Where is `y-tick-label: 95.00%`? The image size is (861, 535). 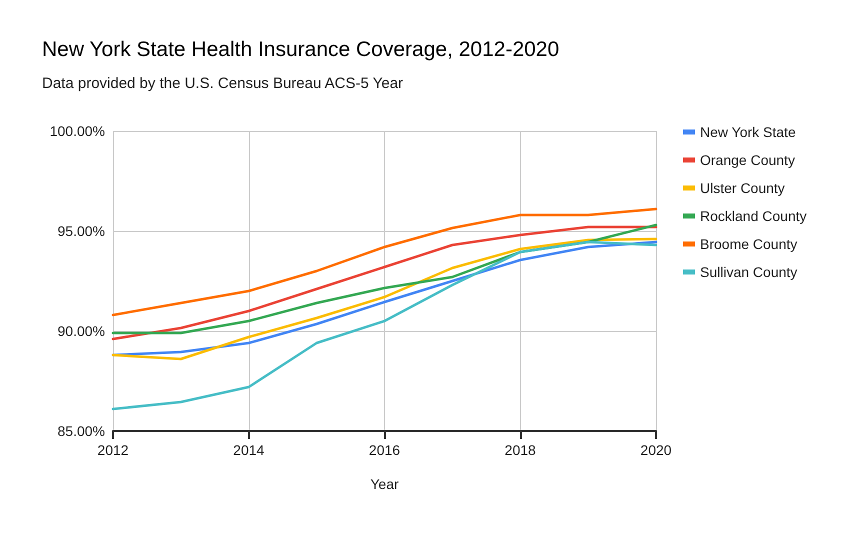
y-tick-label: 95.00% is located at coordinates (81, 231).